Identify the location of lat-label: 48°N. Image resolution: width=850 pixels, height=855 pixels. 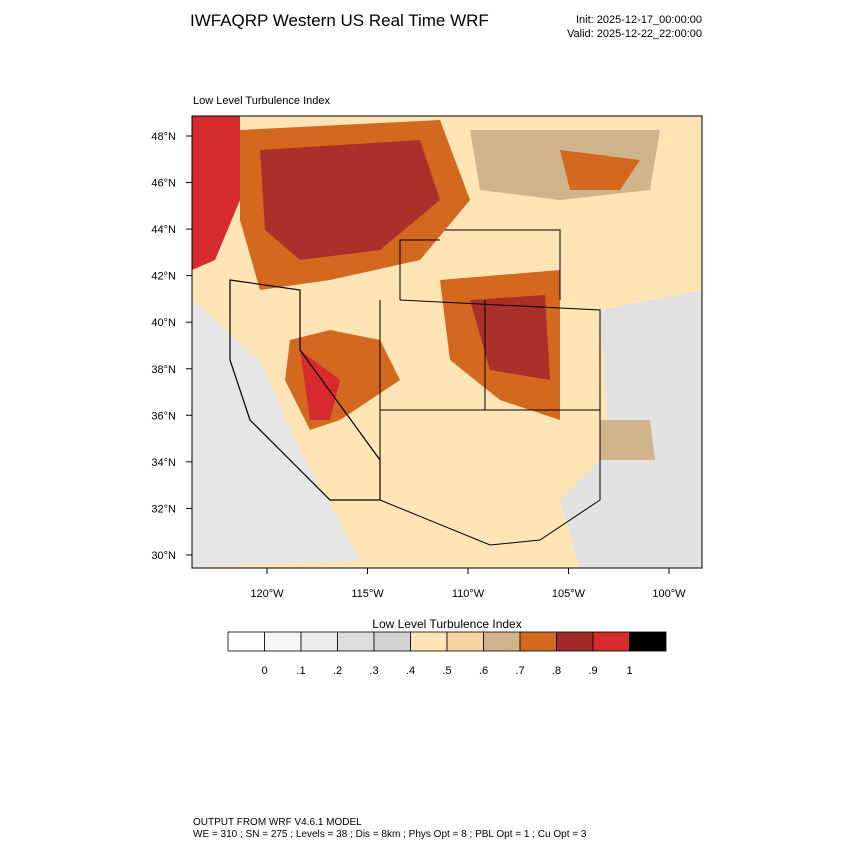
(163, 137).